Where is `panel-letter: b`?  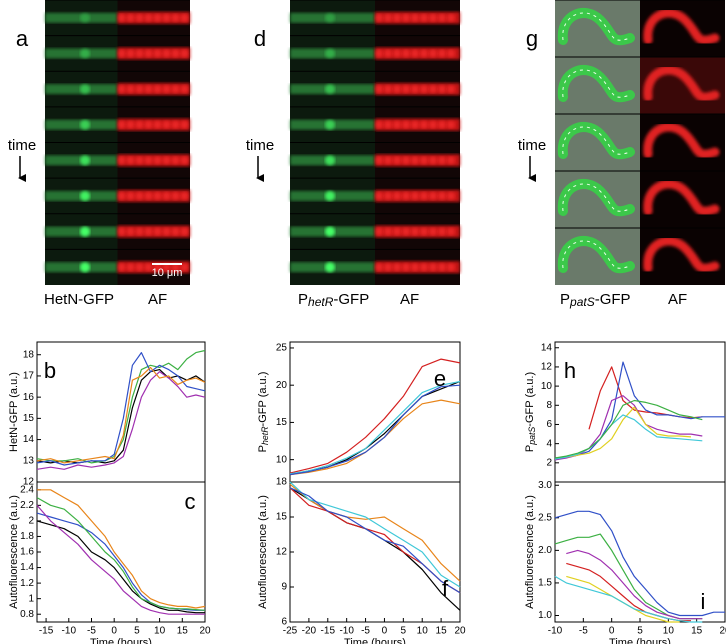
panel-letter: b is located at coordinates (50, 370).